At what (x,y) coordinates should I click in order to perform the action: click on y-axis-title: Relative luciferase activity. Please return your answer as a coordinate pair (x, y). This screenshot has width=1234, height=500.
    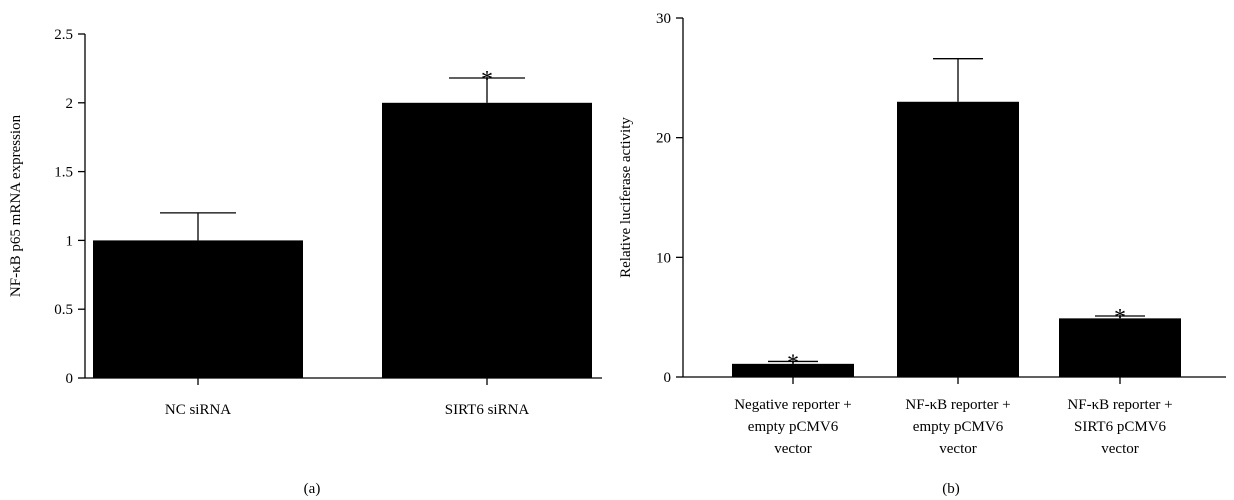
    Looking at the image, I should click on (626, 197).